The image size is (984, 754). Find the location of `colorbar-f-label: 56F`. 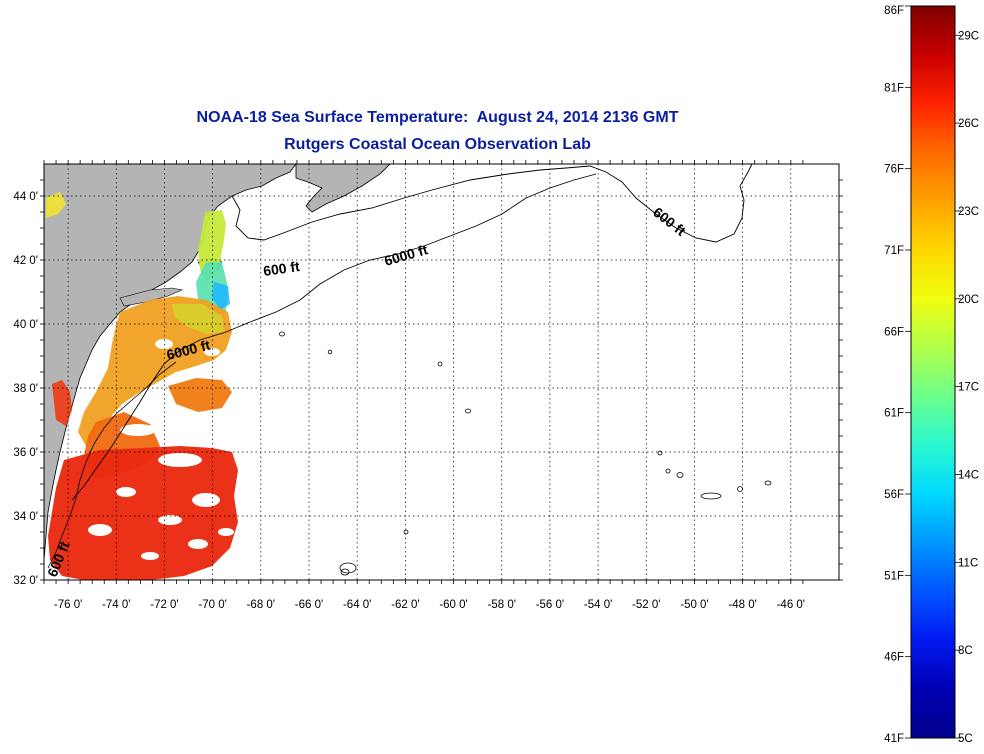

colorbar-f-label: 56F is located at coordinates (894, 495).